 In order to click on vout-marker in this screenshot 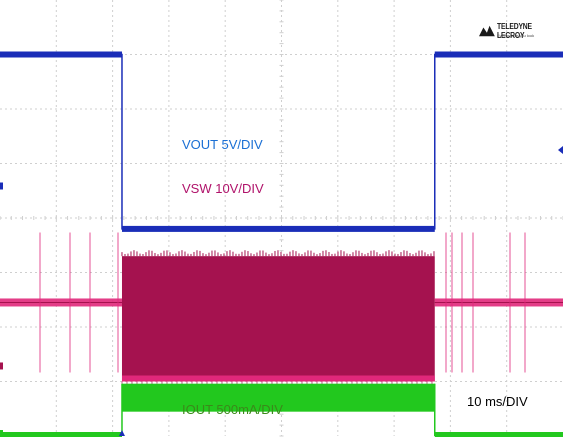, I will do `click(1, 186)`.